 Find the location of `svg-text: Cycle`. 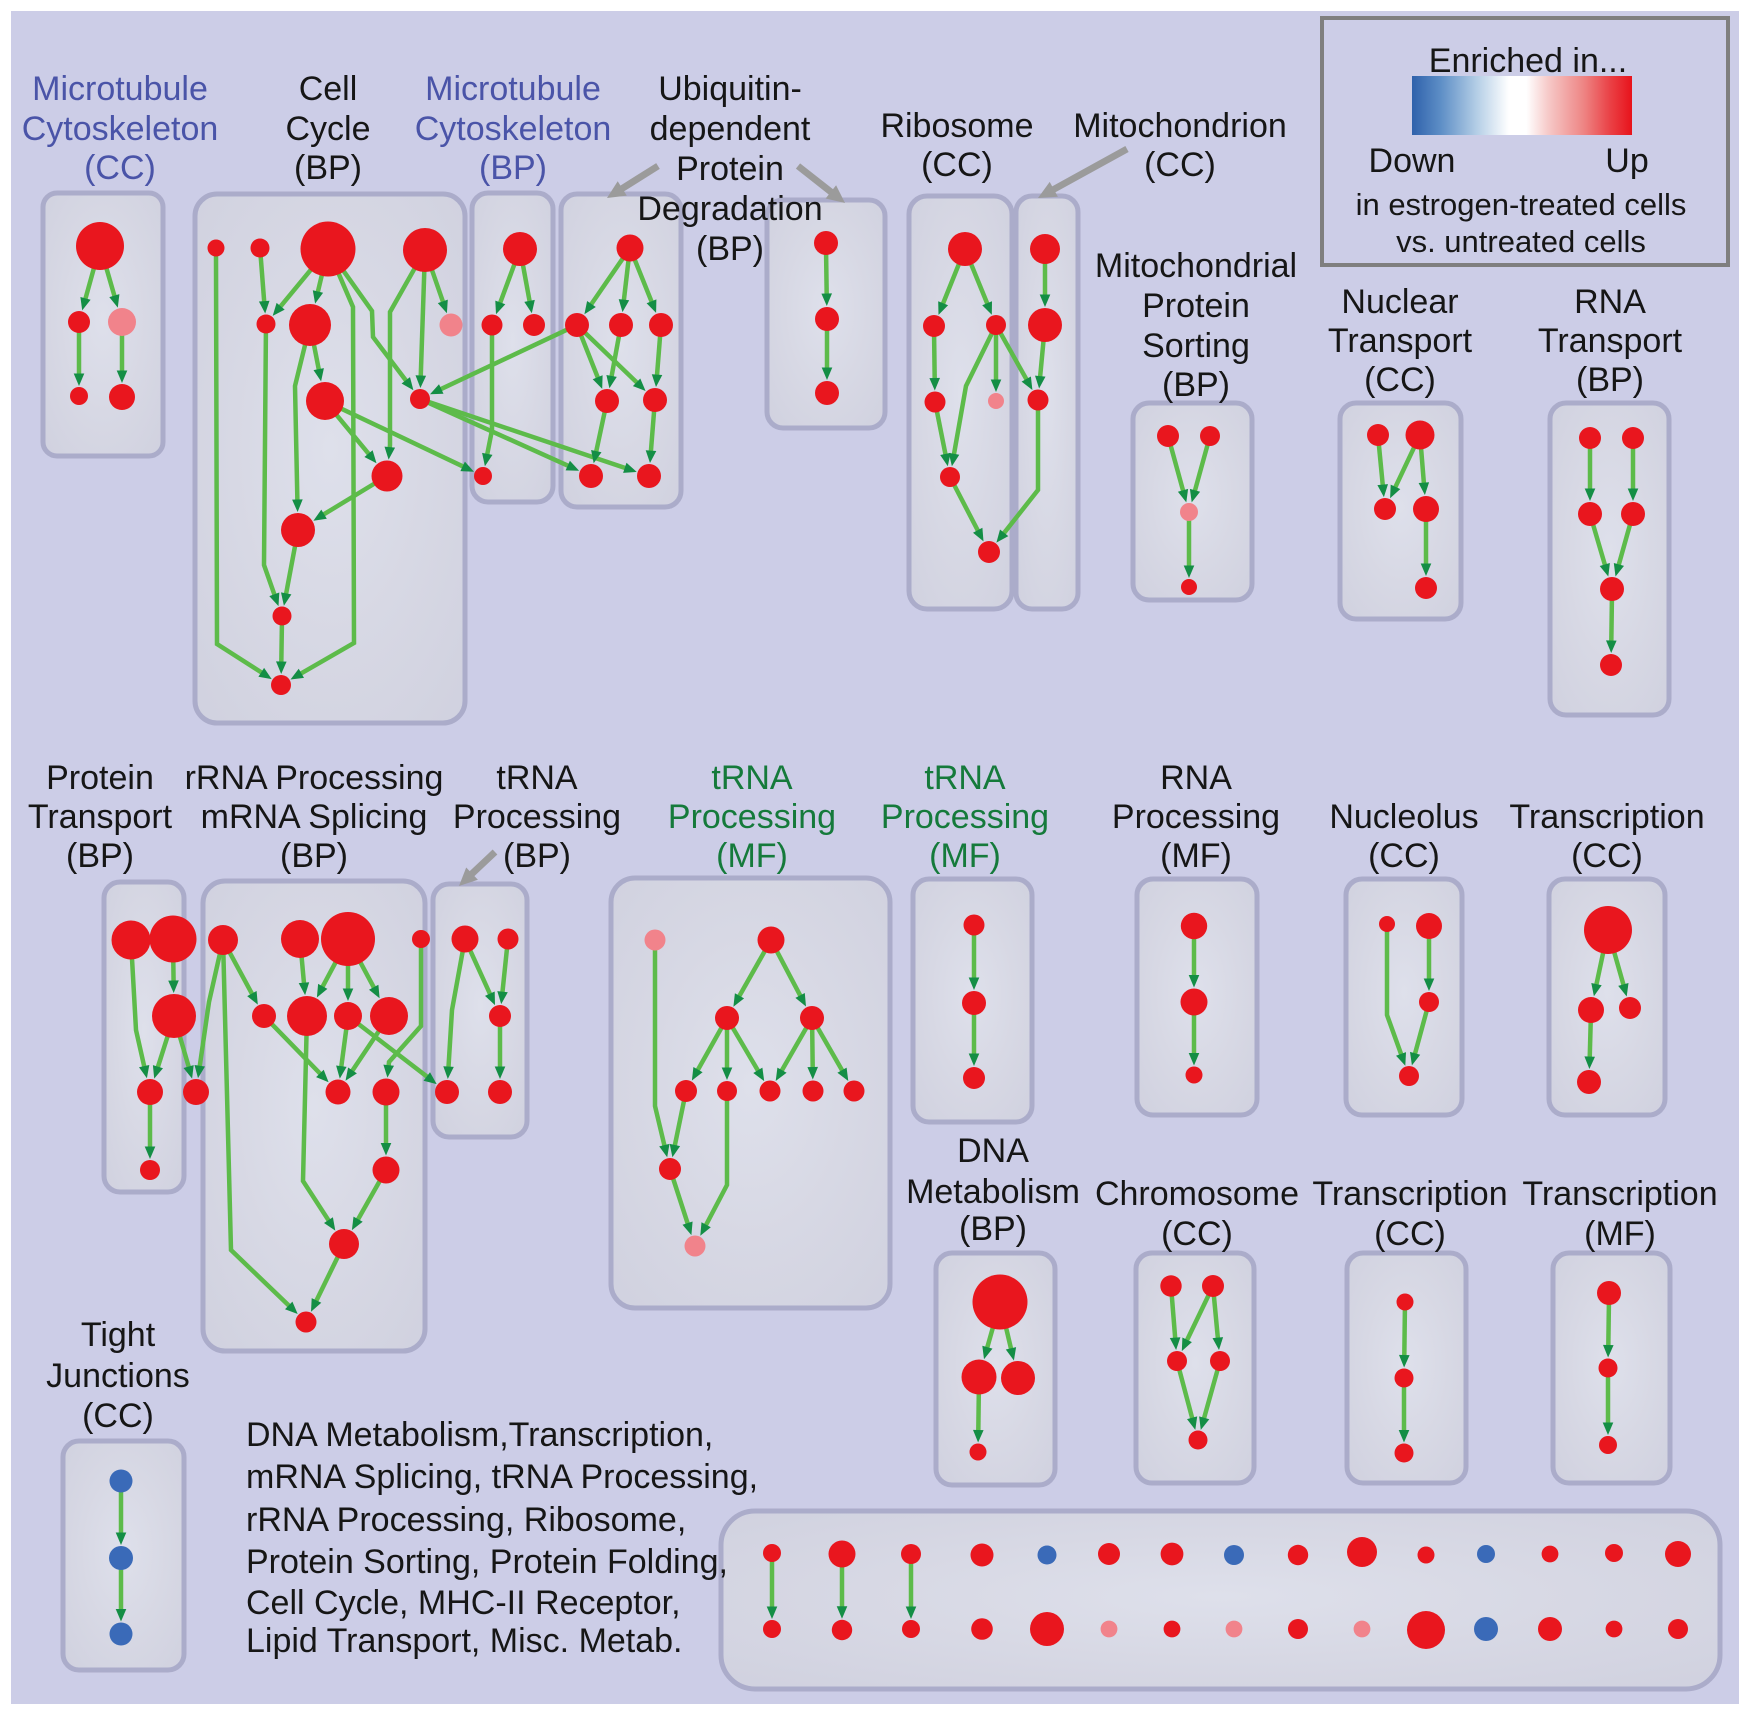

svg-text: Cycle is located at coordinates (327, 129).